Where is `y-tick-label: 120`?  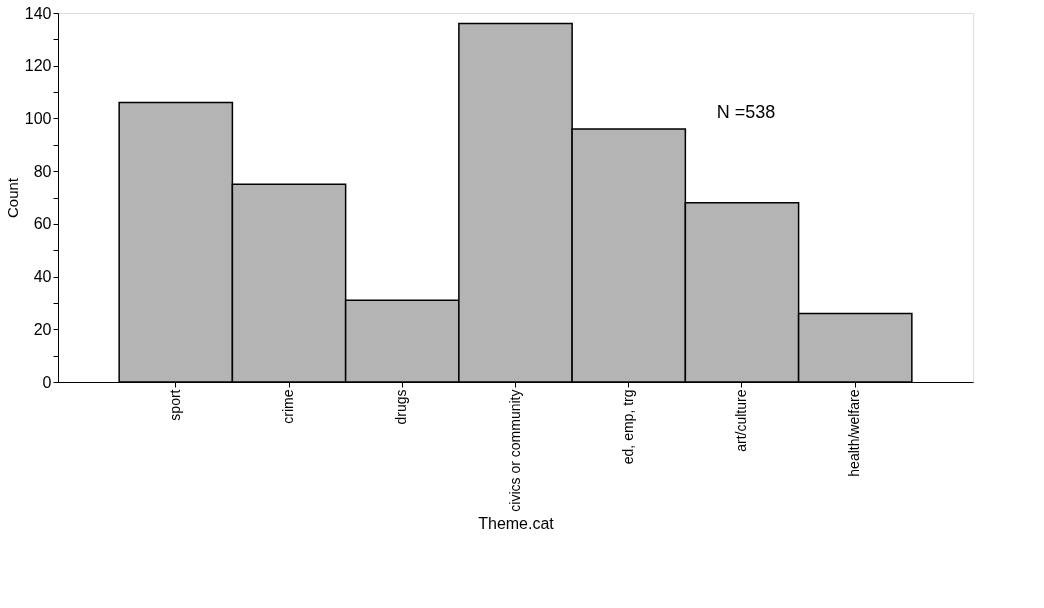 y-tick-label: 120 is located at coordinates (38, 66).